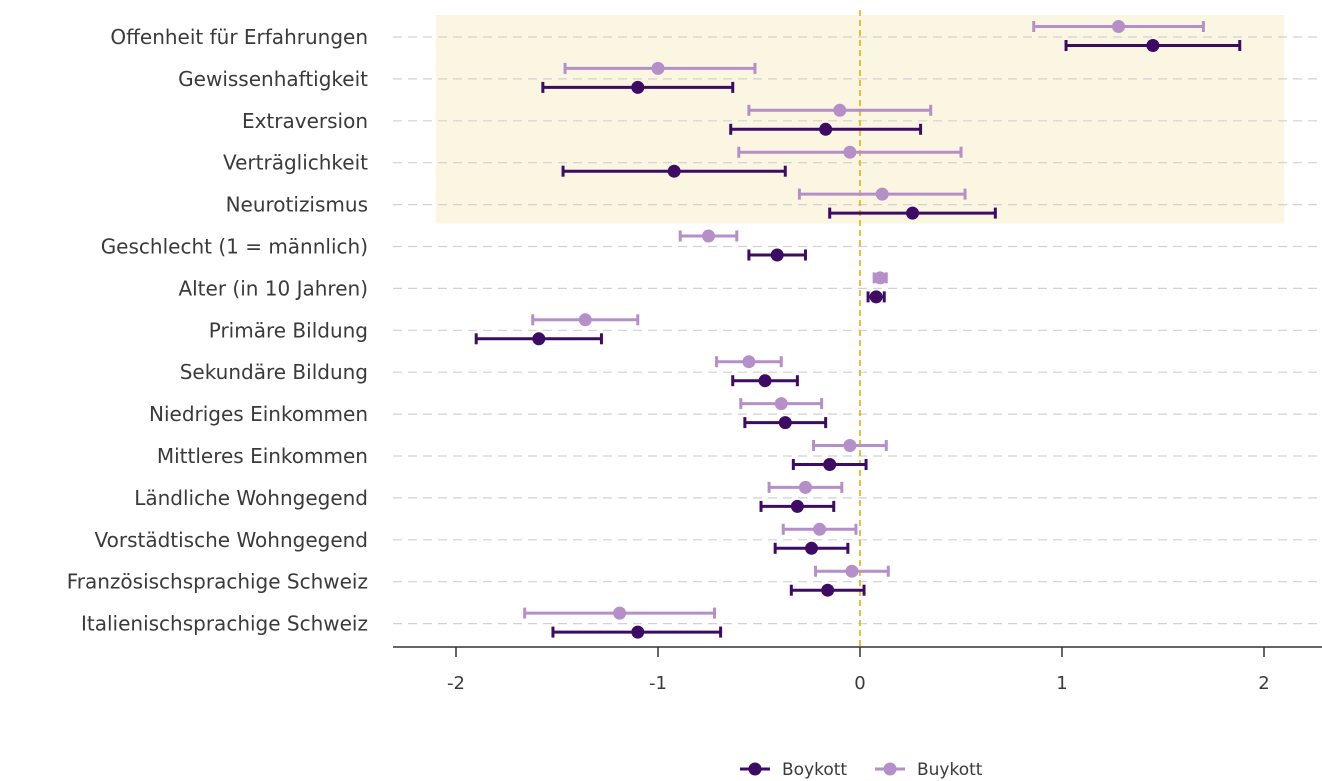  Describe the element at coordinates (658, 683) in the screenshot. I see `x-tick-label: -1` at that location.